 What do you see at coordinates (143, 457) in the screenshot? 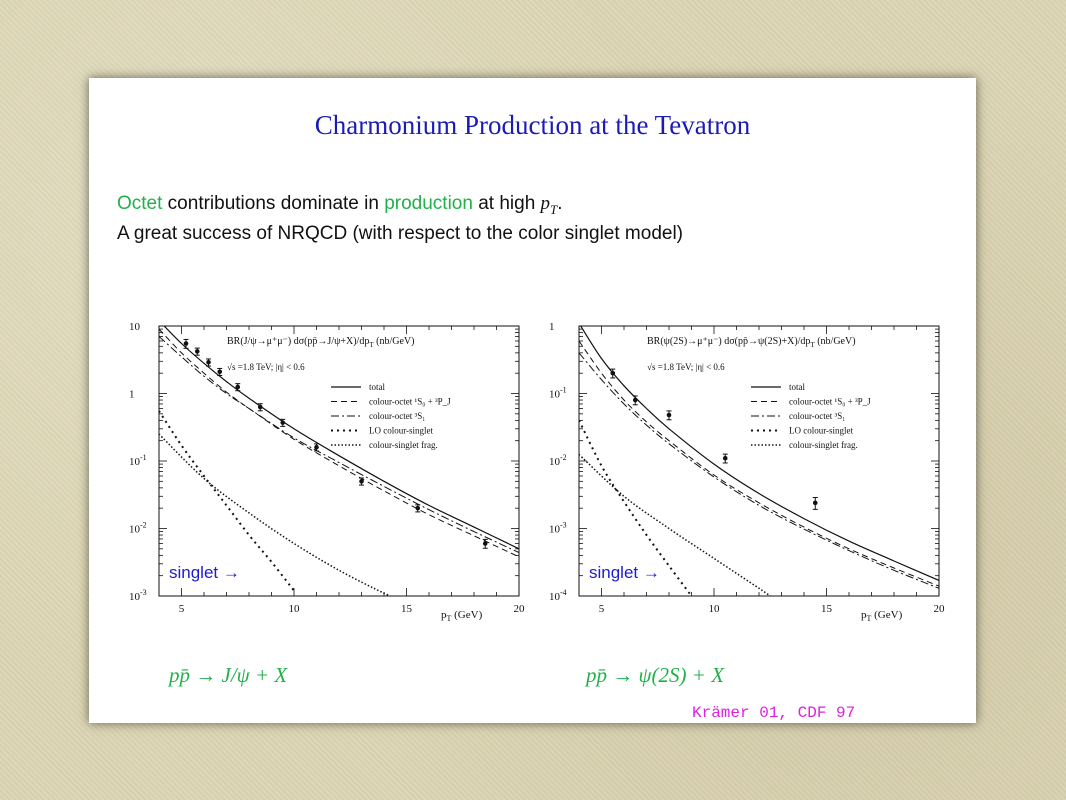
I see `y-tick-label-exp: -1` at bounding box center [143, 457].